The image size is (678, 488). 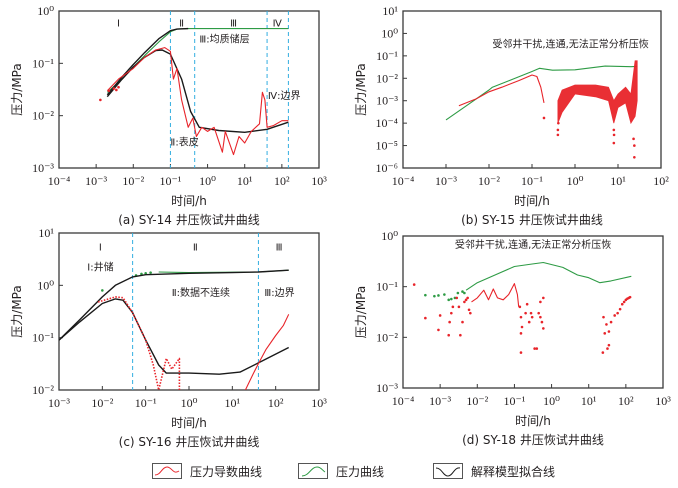 I want to click on region-label: Ⅰ, so click(x=100, y=248).